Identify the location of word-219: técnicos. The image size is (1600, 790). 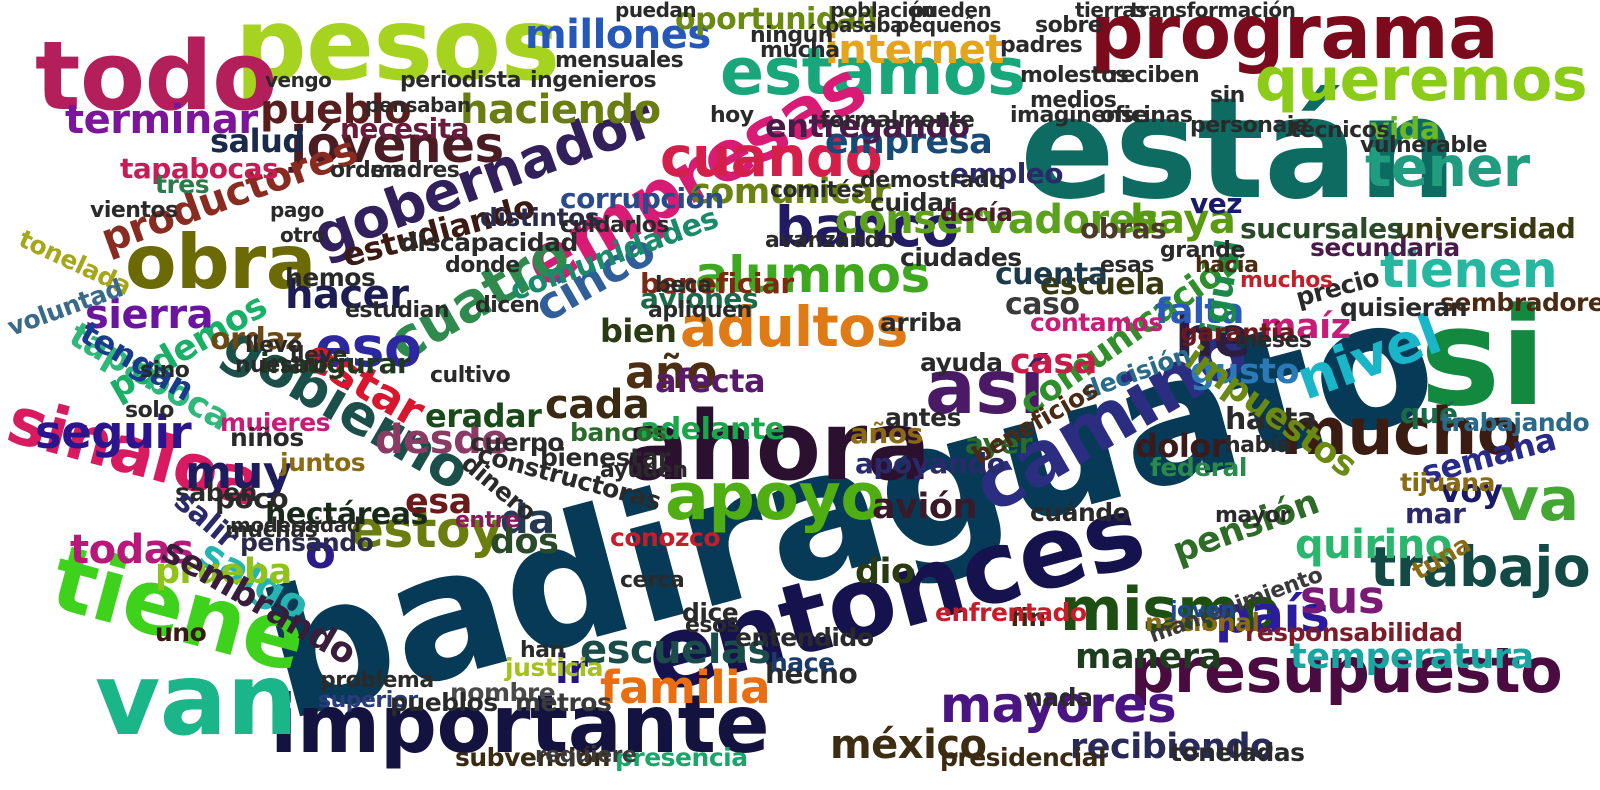
(1339, 130).